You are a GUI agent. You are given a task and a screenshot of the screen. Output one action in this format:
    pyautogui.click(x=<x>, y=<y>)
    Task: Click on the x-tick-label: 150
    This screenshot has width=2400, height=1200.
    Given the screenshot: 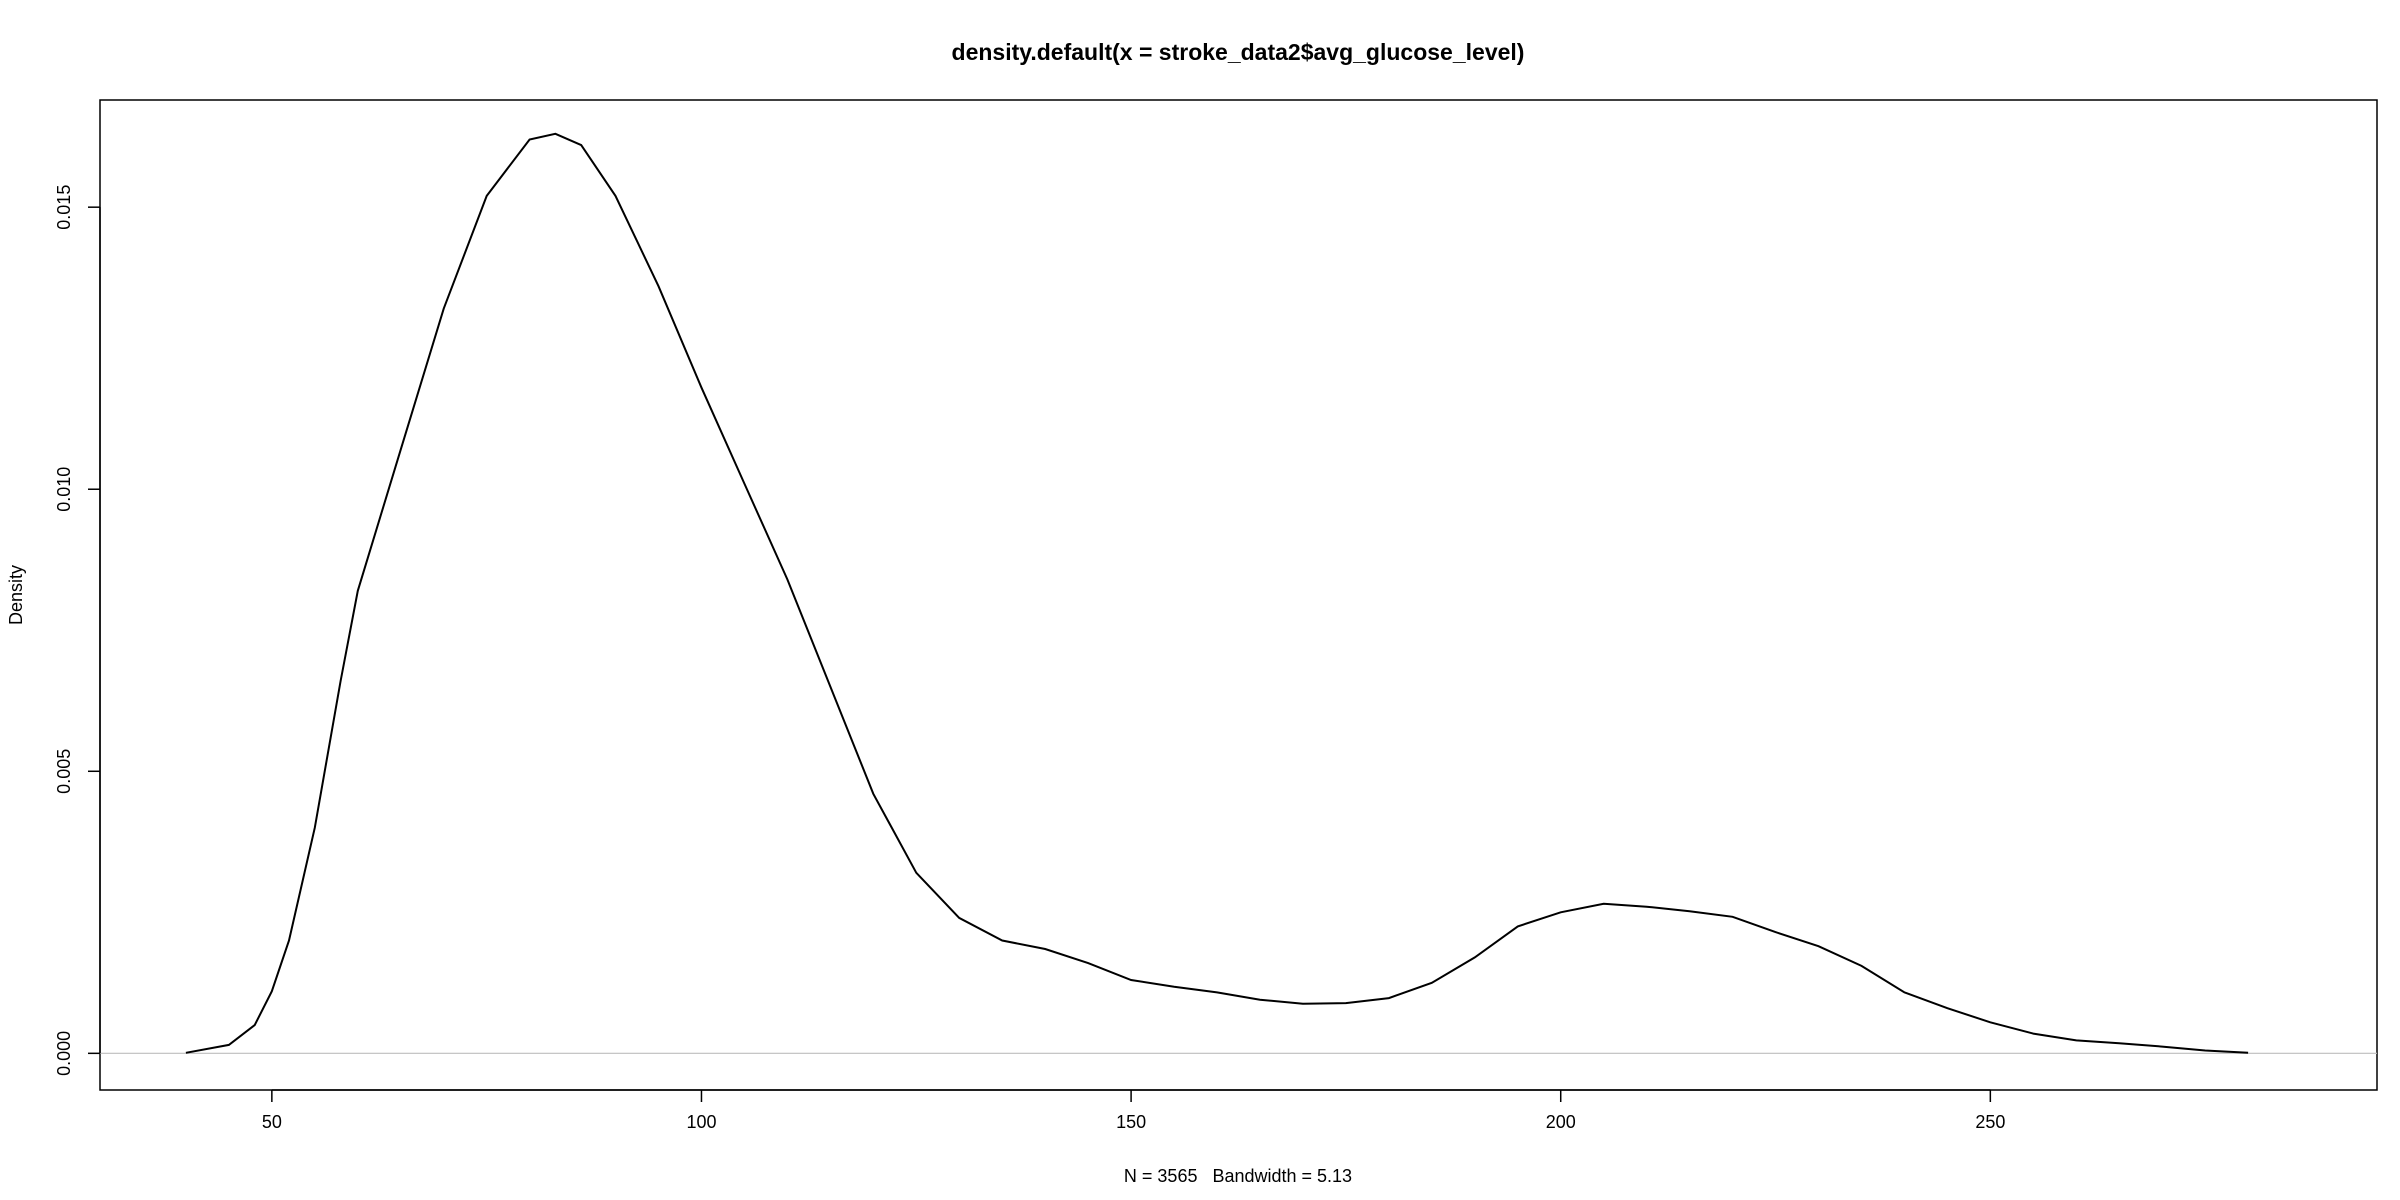 What is the action you would take?
    pyautogui.click(x=1131, y=1122)
    